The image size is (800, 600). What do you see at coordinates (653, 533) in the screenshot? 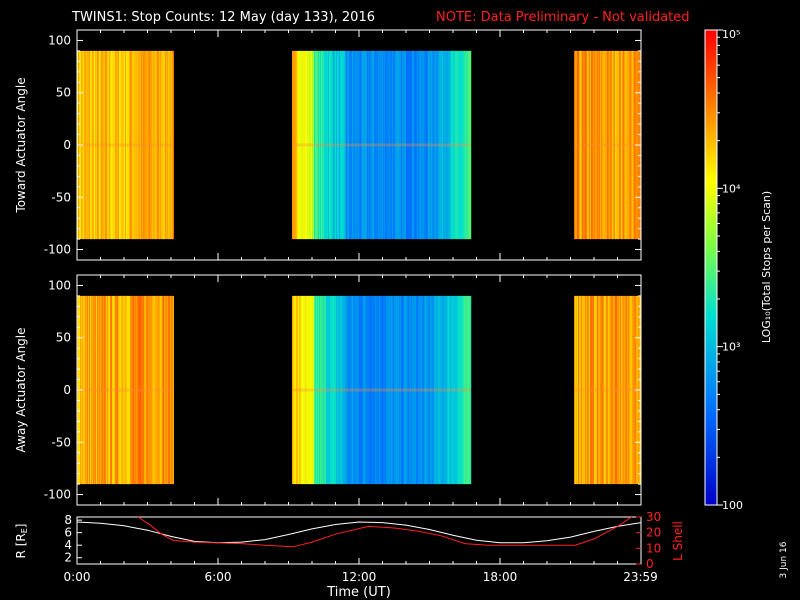
I see `lshell-tick-label: 20` at bounding box center [653, 533].